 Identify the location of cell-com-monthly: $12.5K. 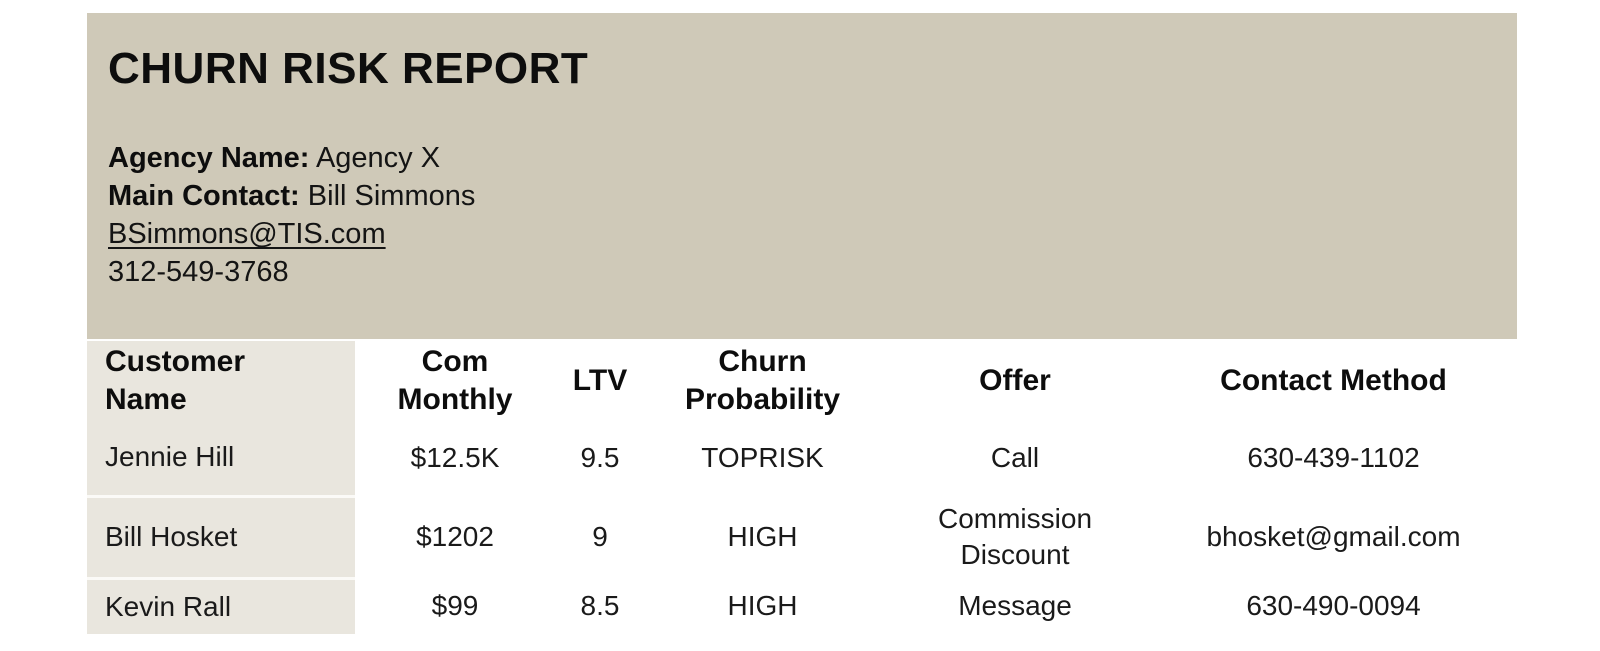
(455, 457).